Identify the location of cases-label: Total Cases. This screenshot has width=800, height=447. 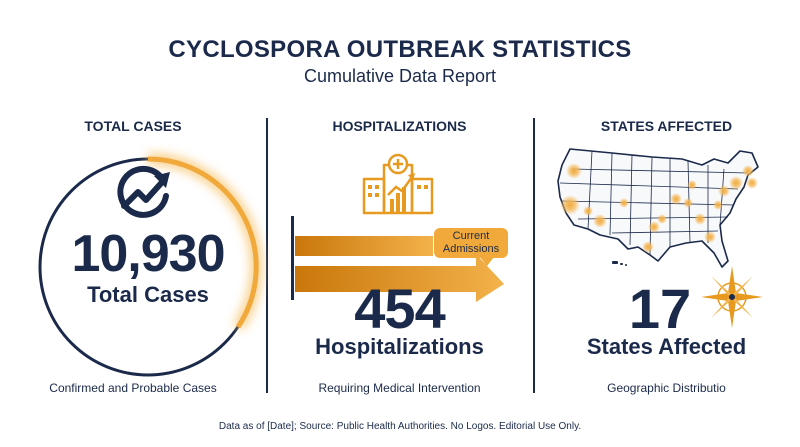
(148, 294).